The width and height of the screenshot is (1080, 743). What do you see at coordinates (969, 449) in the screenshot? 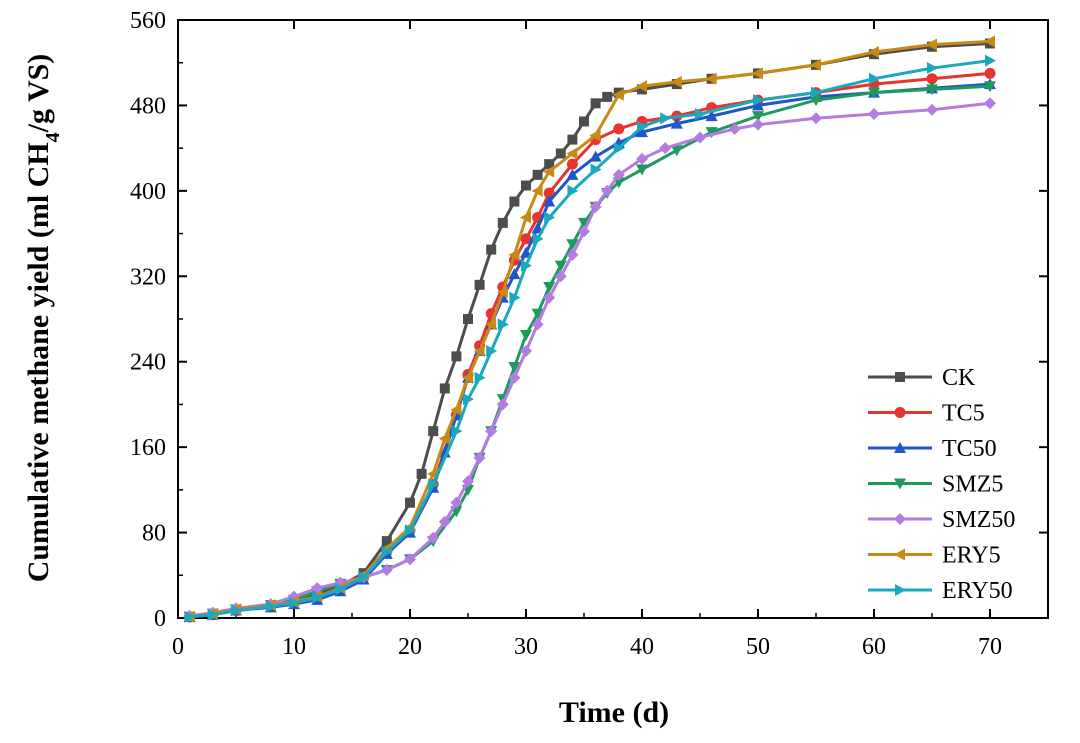
I see `legend-label-tc50: TC50` at bounding box center [969, 449].